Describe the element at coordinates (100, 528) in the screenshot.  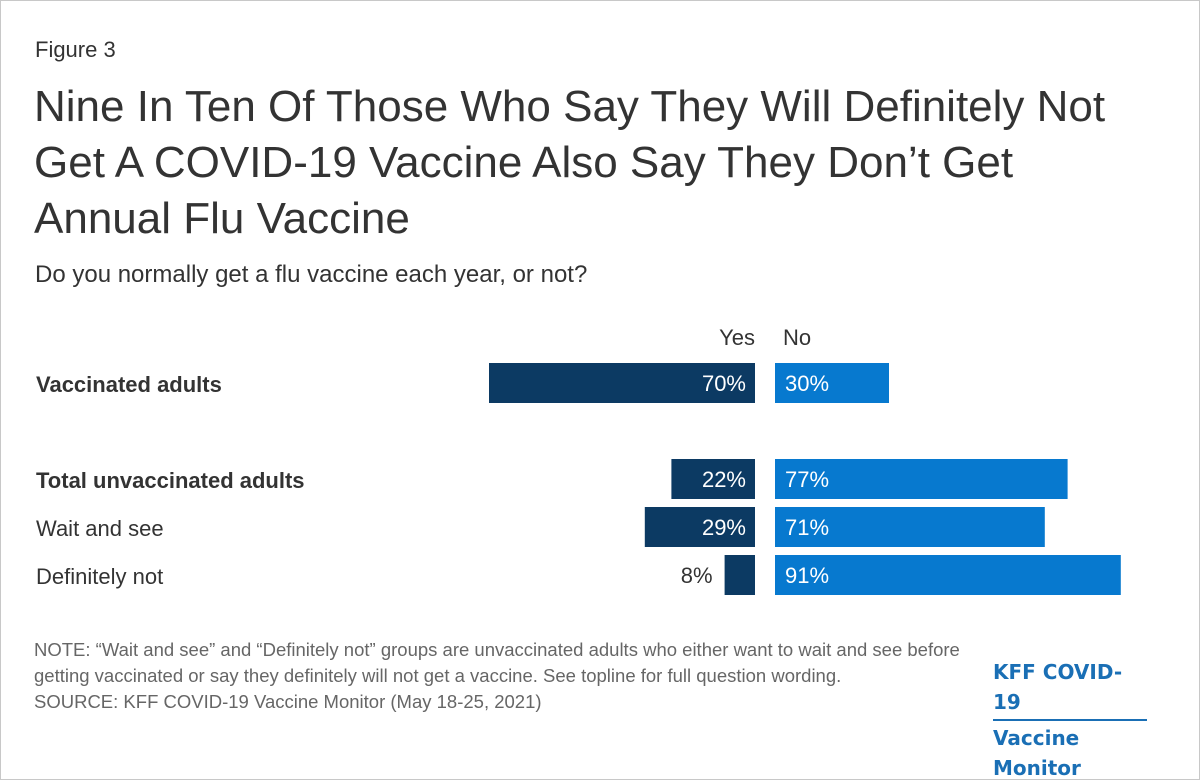
I see `category-label: Wait and see` at that location.